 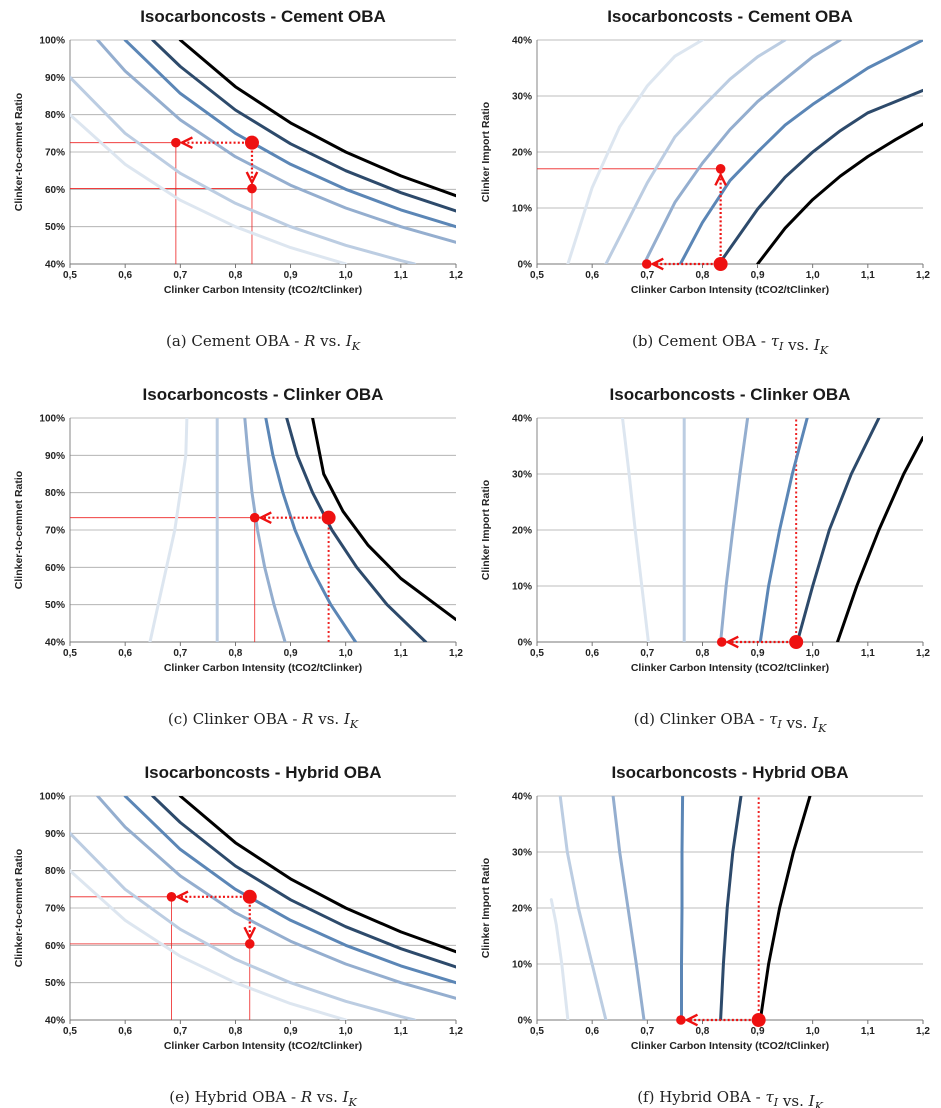 I want to click on x-tick-label: 1,1, so click(x=868, y=653).